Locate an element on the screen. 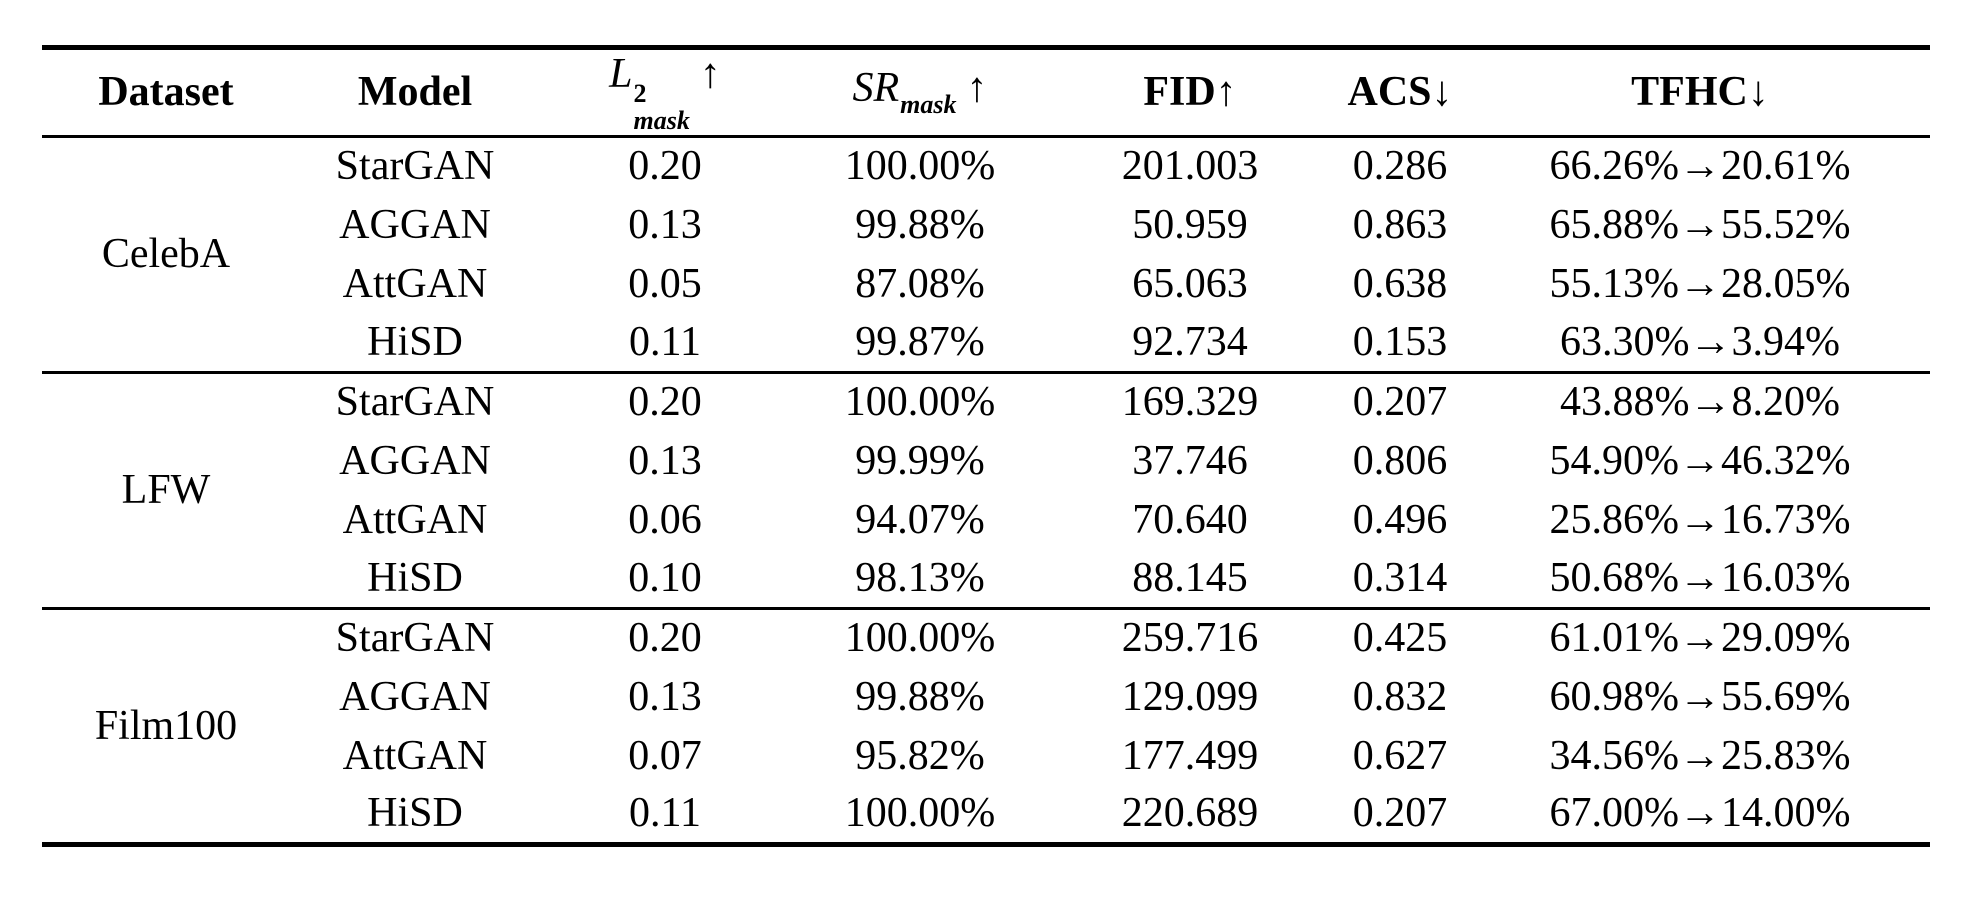 The image size is (1984, 900). fid-cell: 169.329 is located at coordinates (1190, 402).